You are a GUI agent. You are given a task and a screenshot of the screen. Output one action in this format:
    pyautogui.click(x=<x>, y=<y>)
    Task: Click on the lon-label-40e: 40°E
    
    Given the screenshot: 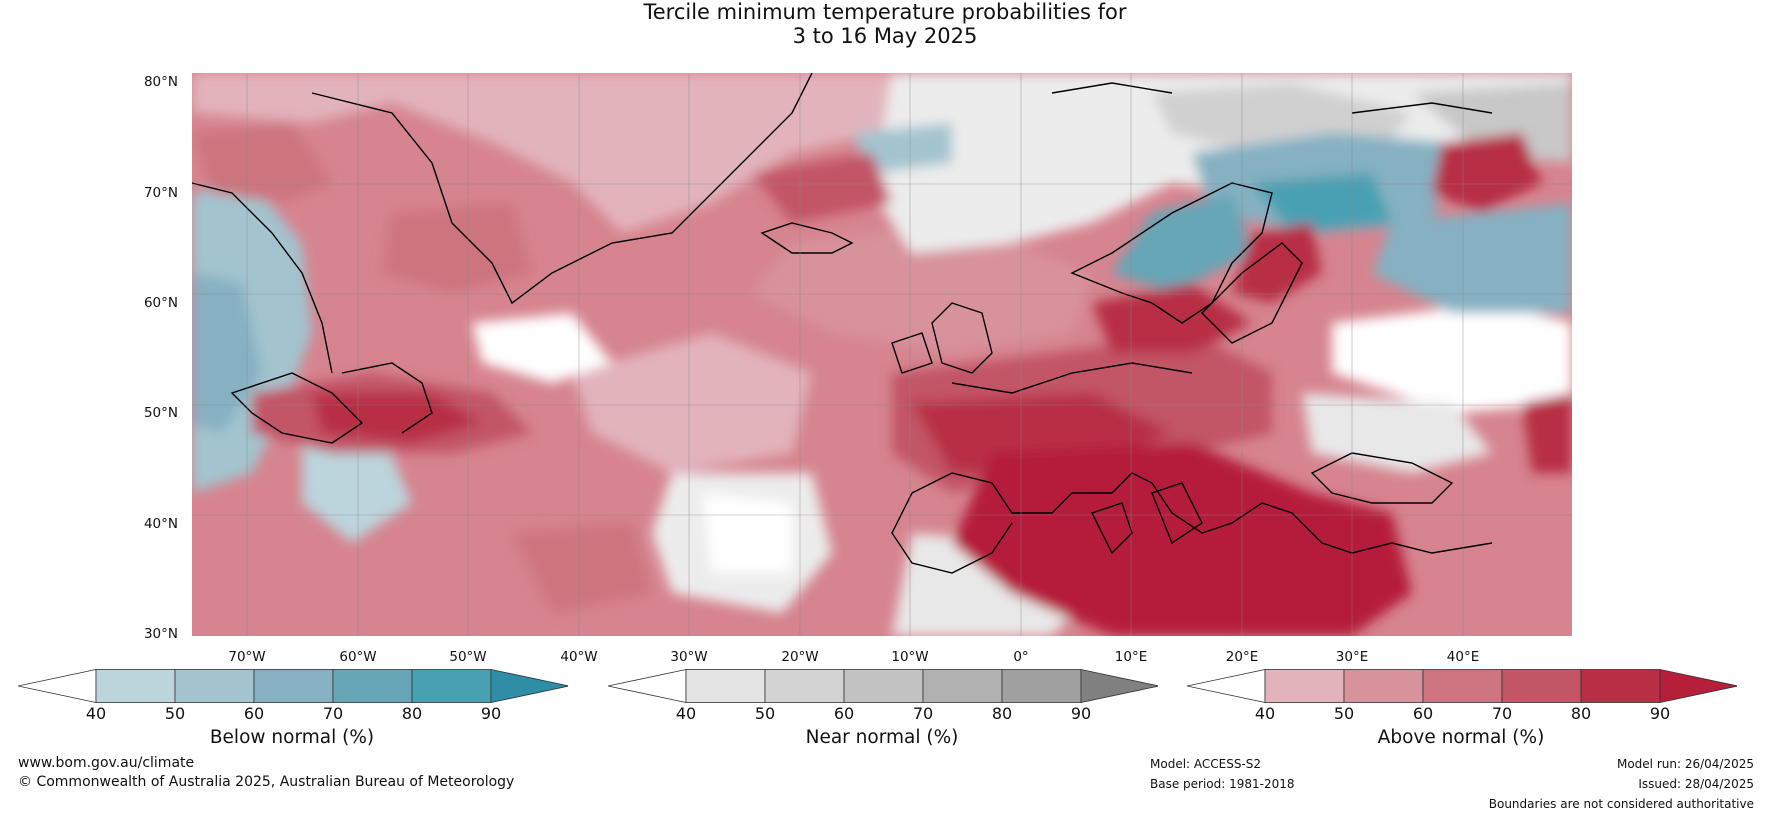 What is the action you would take?
    pyautogui.click(x=1463, y=657)
    